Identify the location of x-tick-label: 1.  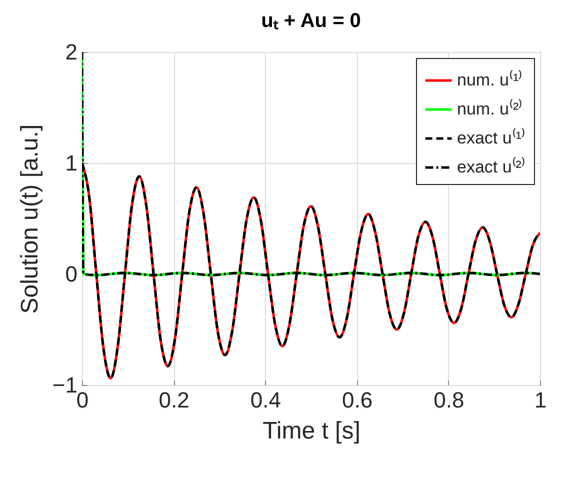
(540, 400).